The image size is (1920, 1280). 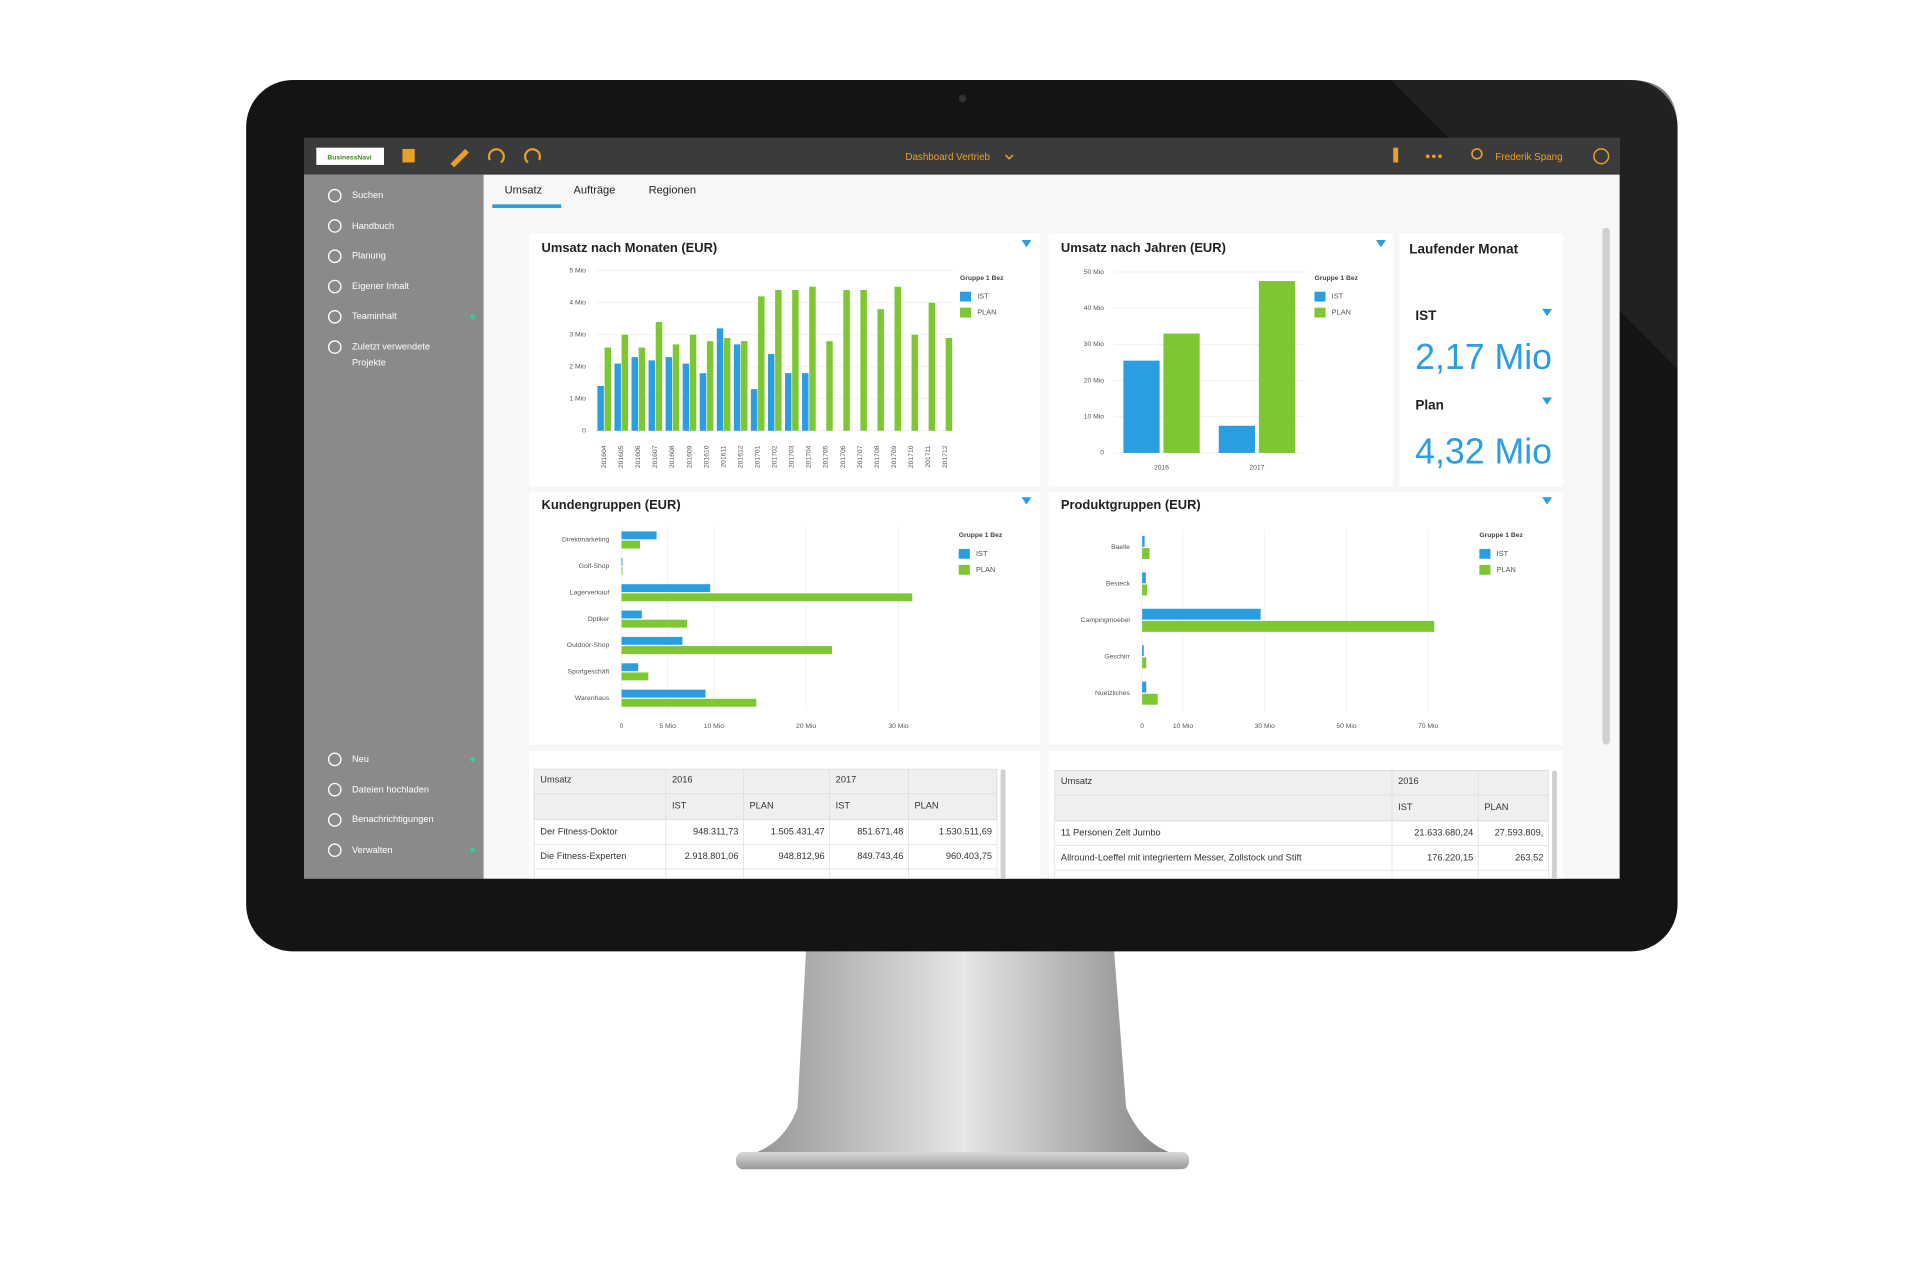 I want to click on dashboard-name: Dashboard Vertrieb, so click(x=947, y=157).